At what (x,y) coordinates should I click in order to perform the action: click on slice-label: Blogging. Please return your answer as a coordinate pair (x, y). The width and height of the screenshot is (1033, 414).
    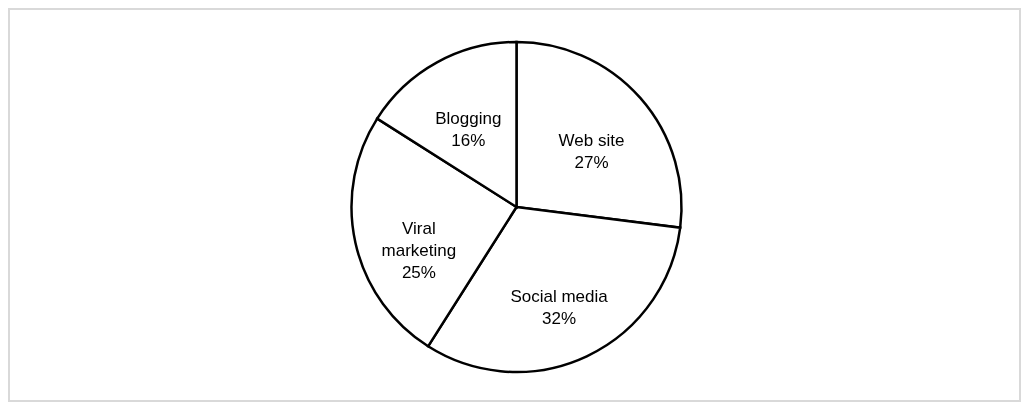
    Looking at the image, I should click on (468, 119).